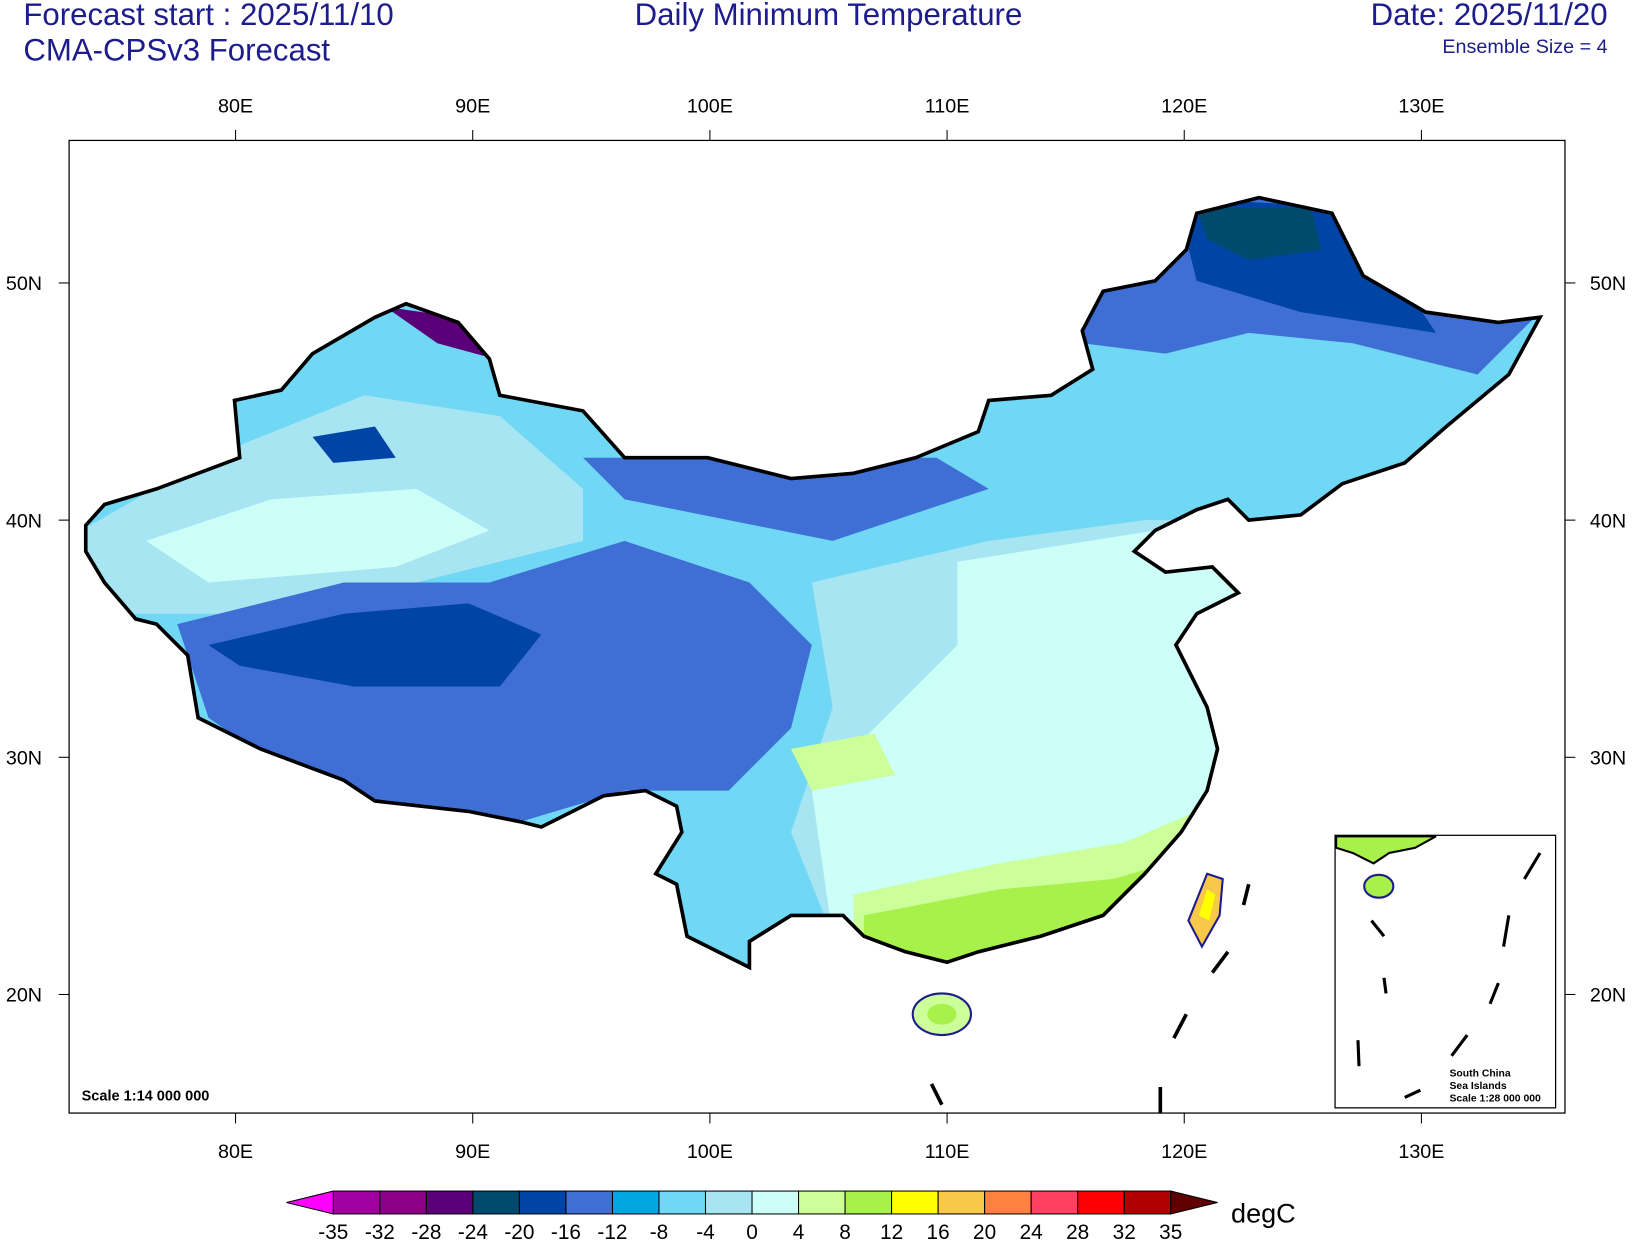  Describe the element at coordinates (1031, 1231) in the screenshot. I see `colorbar-label: 24` at that location.